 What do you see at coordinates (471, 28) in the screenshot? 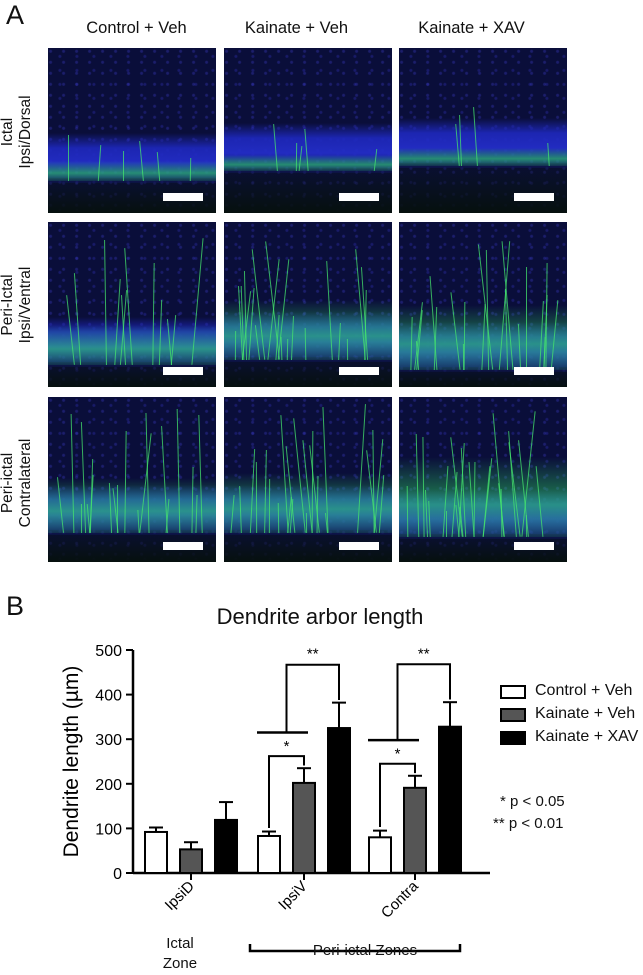
I see `column-header-kainate-xav: Kainate + XAV` at bounding box center [471, 28].